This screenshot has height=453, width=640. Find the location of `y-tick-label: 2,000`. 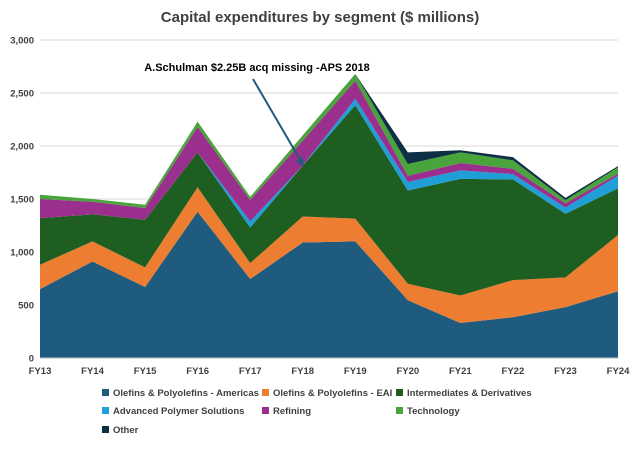

y-tick-label: 2,000 is located at coordinates (22, 147).